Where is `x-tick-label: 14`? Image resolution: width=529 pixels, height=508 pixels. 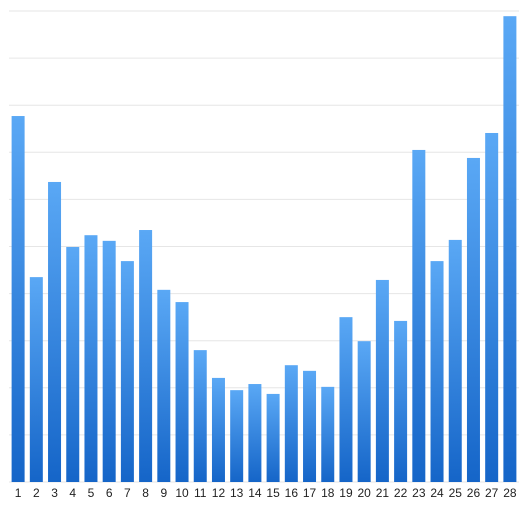 x-tick-label: 14 is located at coordinates (255, 493).